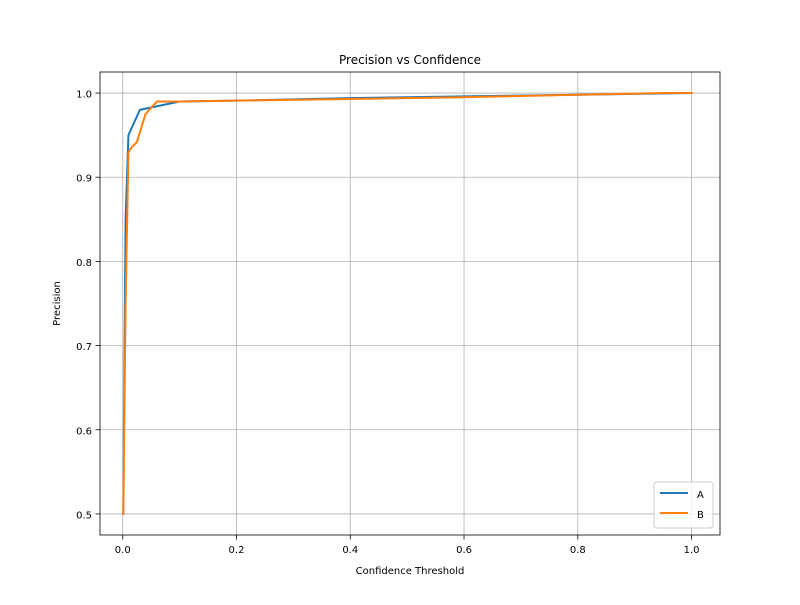 This screenshot has height=605, width=800. Describe the element at coordinates (237, 550) in the screenshot. I see `x-tick-label: 0.2` at that location.